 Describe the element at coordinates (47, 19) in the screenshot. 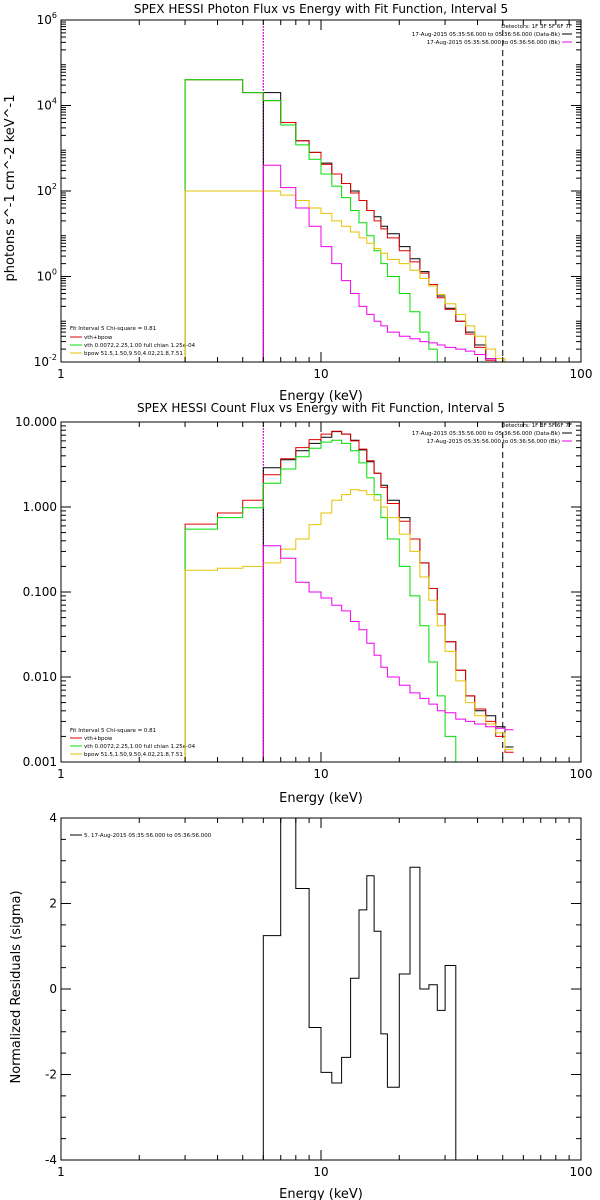

I see `y-tick-label: 10⁶` at that location.